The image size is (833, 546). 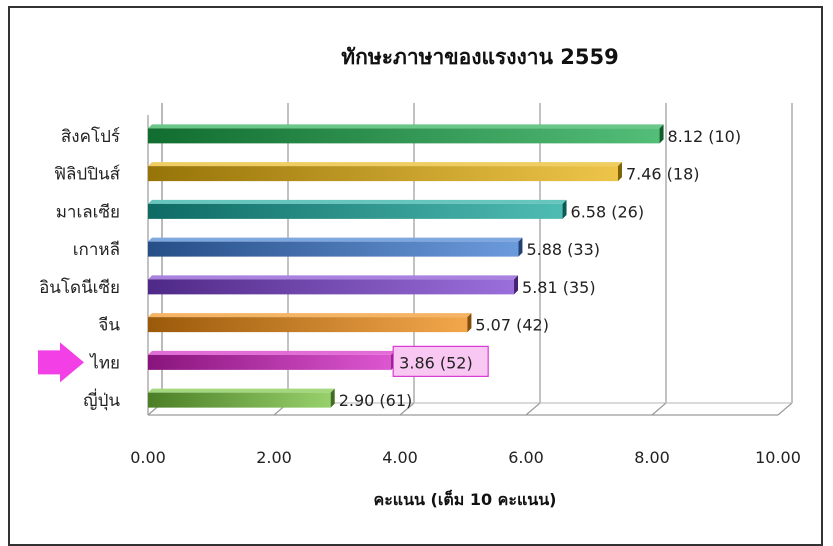 What do you see at coordinates (563, 249) in the screenshot?
I see `data-label: 5.88 (33)` at bounding box center [563, 249].